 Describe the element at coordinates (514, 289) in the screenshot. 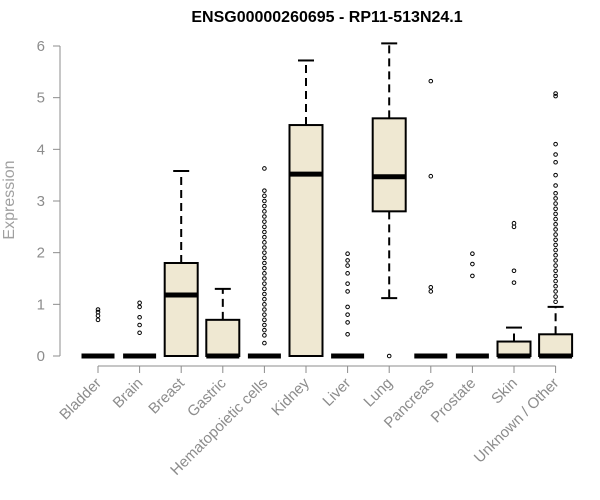

I see `box-skin` at that location.